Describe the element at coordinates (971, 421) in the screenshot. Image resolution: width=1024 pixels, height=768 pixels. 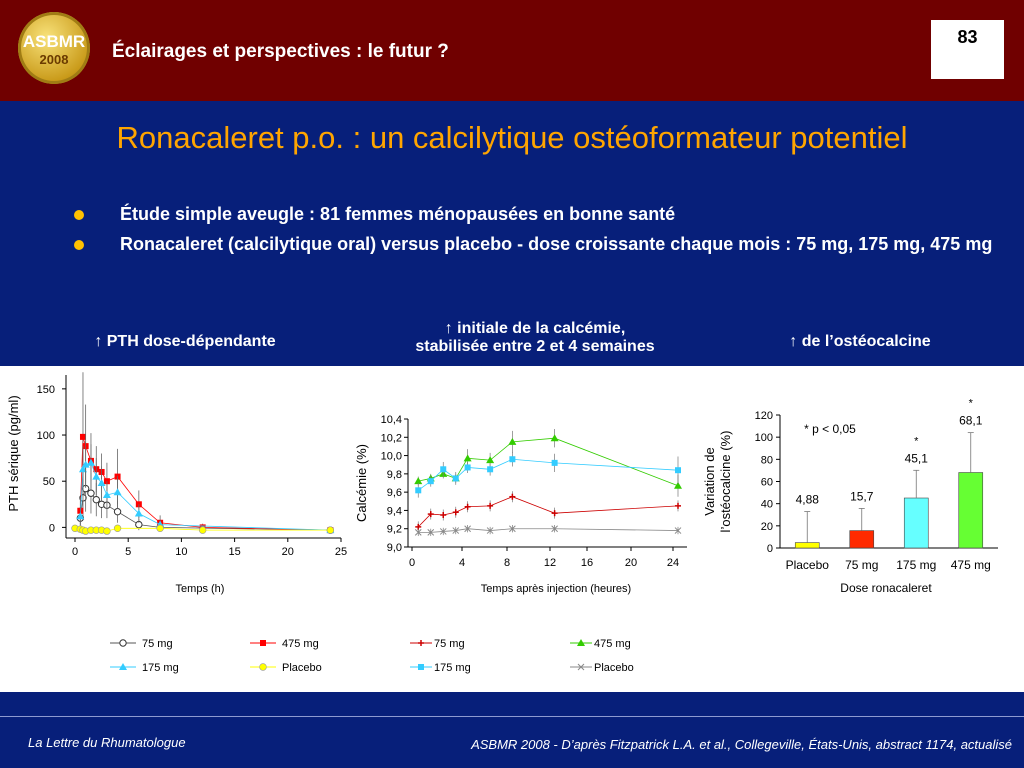
I see `osteo-value-label: 68,1` at that location.